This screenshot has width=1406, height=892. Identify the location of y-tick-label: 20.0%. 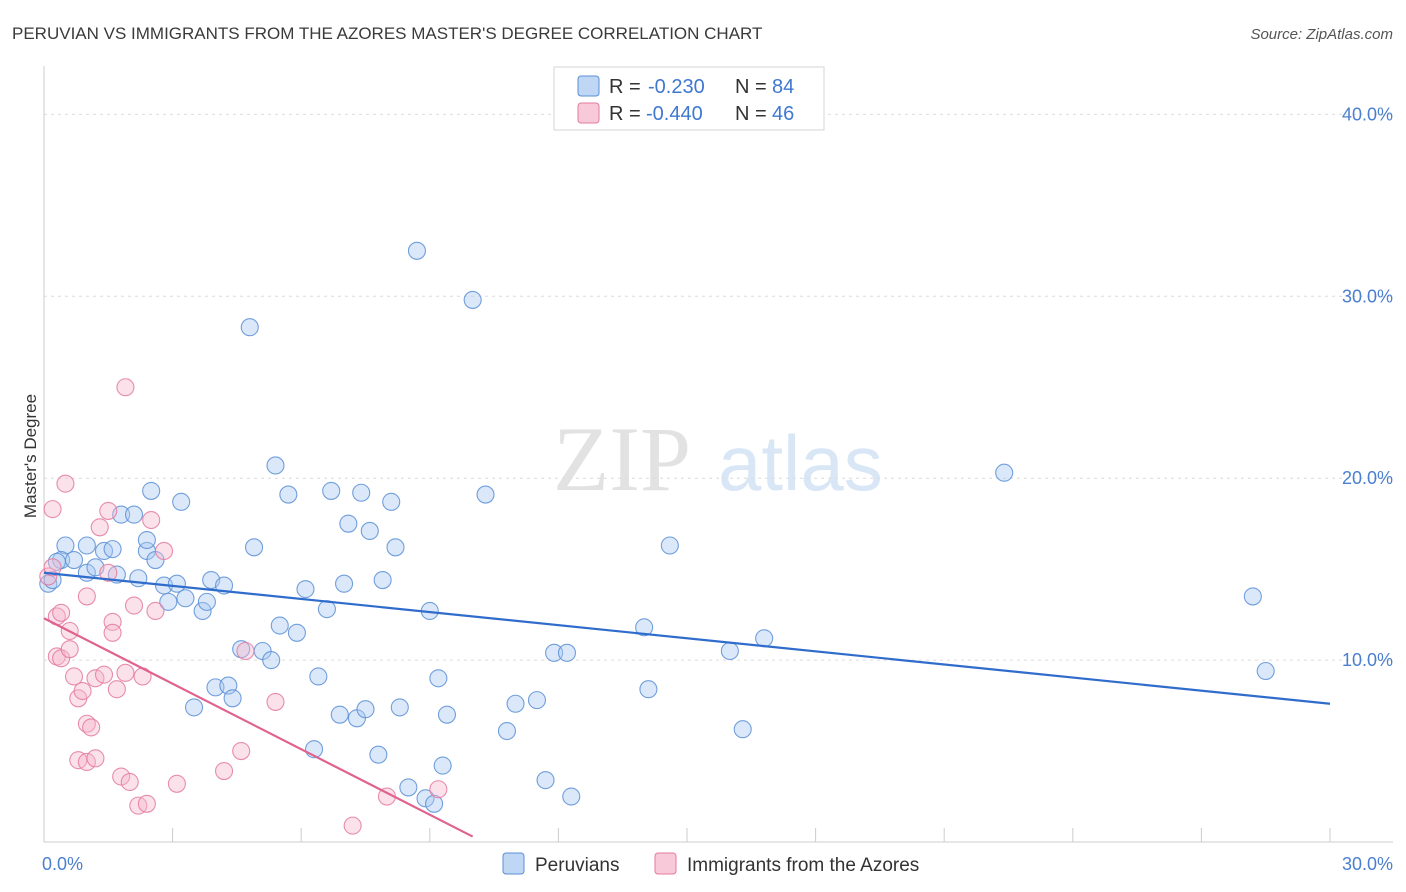
(1367, 478).